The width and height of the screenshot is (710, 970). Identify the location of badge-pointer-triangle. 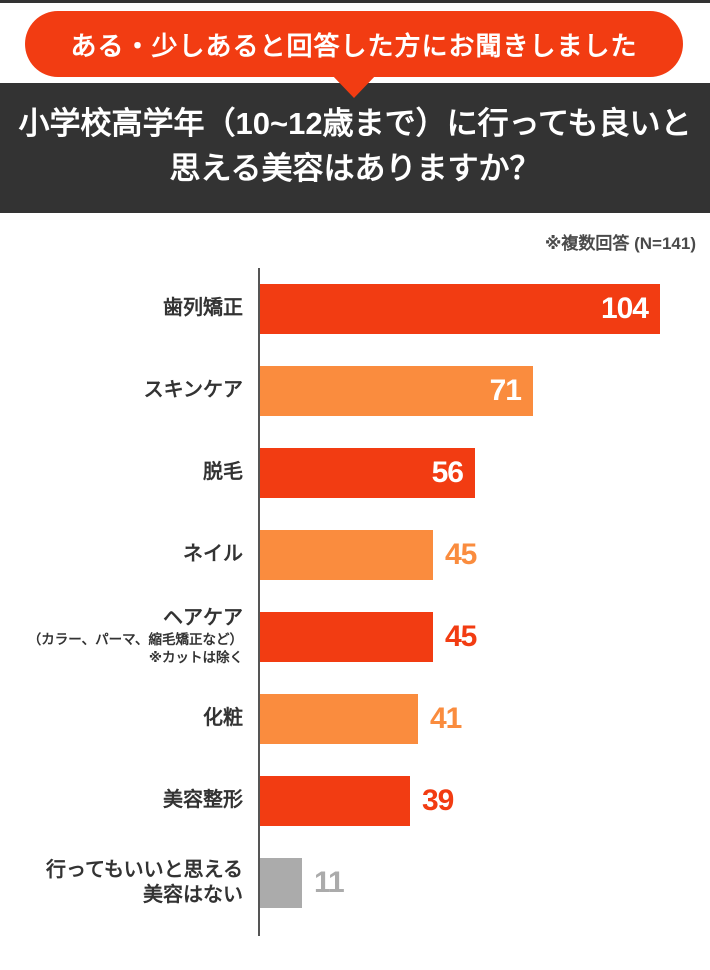
(354, 86).